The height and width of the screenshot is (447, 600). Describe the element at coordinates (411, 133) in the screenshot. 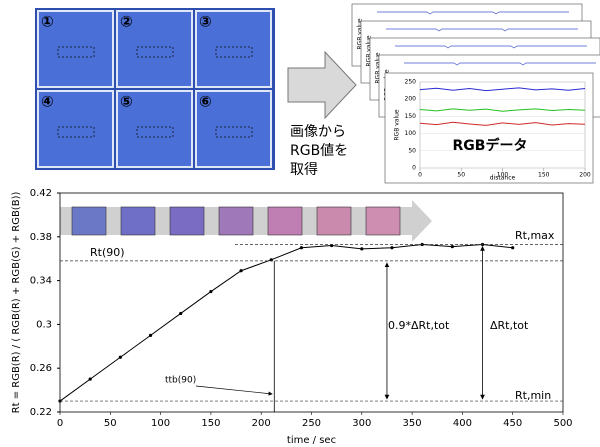

I see `y-tick-label: 100` at that location.